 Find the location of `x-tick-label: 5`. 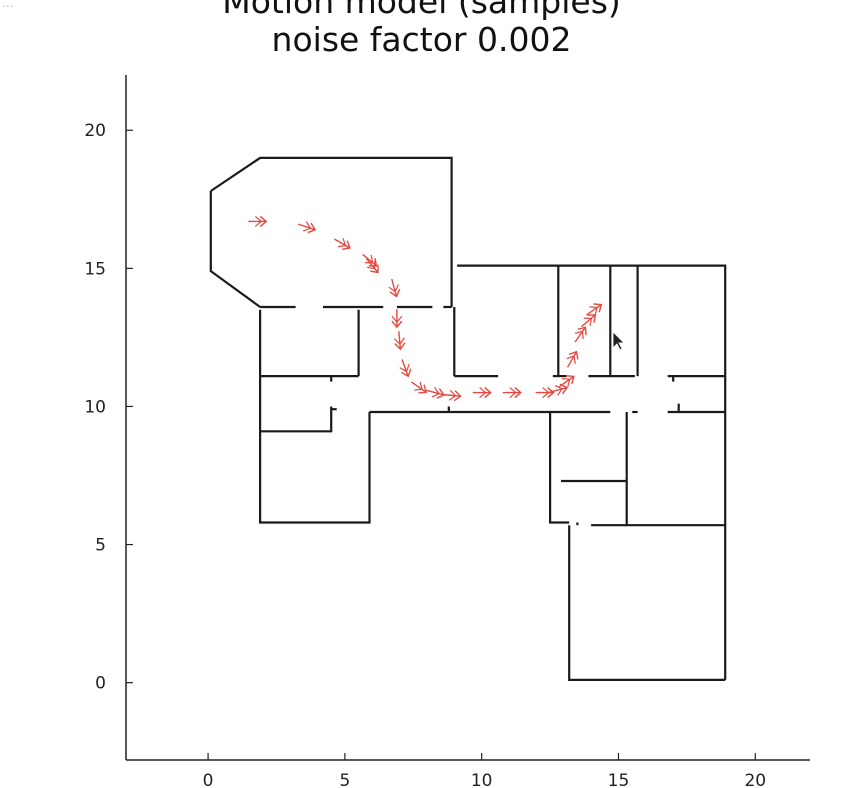

x-tick-label: 5 is located at coordinates (344, 779).